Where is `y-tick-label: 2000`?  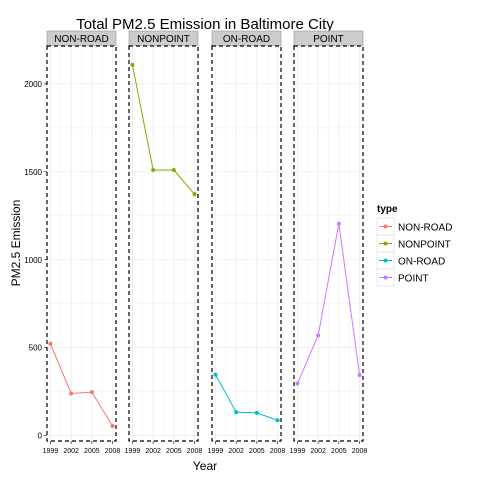 y-tick-label: 2000 is located at coordinates (33, 84).